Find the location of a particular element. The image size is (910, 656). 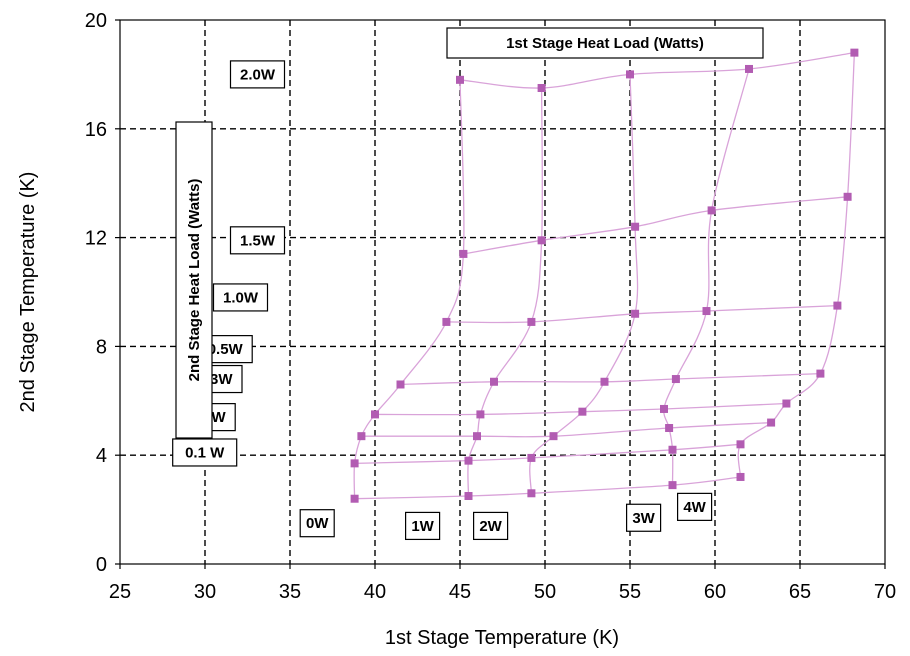

first-stage-group-label-text: 1st Stage Heat Load (Watts) is located at coordinates (605, 43).